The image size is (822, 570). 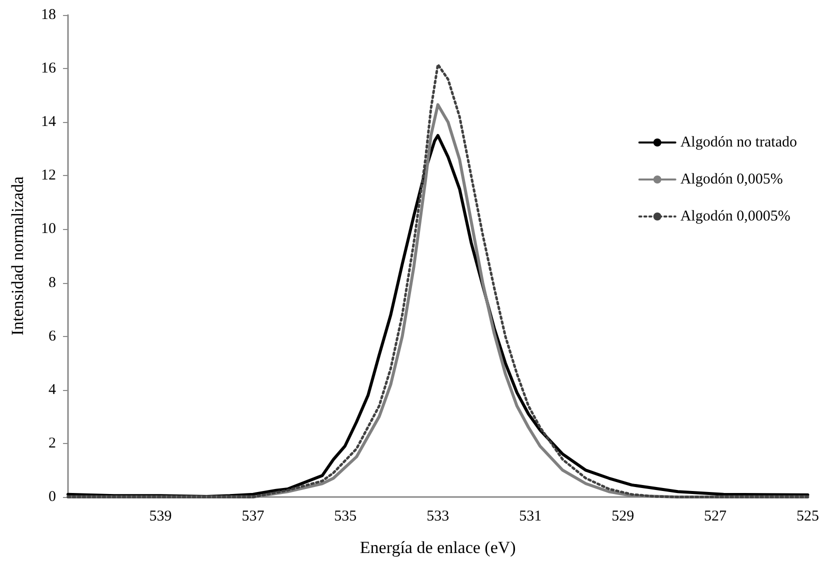 What do you see at coordinates (48, 176) in the screenshot?
I see `y-tick-label: 12` at bounding box center [48, 176].